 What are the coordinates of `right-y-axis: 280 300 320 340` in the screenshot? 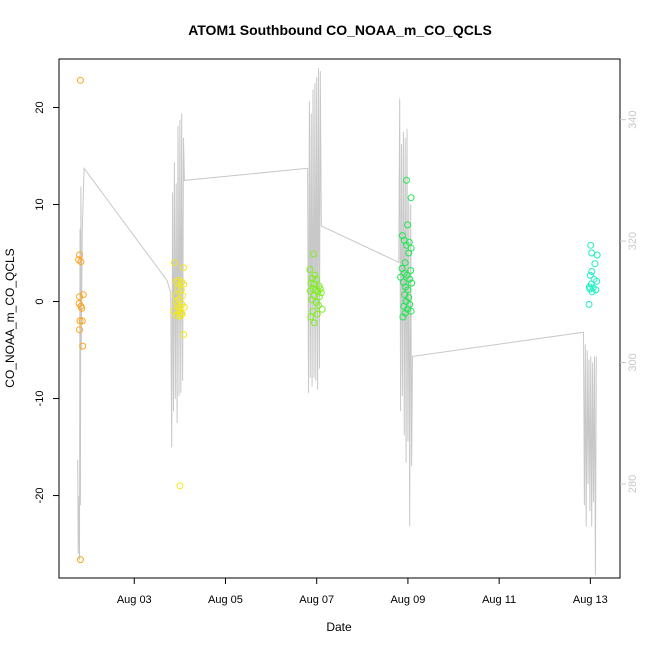 It's located at (629, 302).